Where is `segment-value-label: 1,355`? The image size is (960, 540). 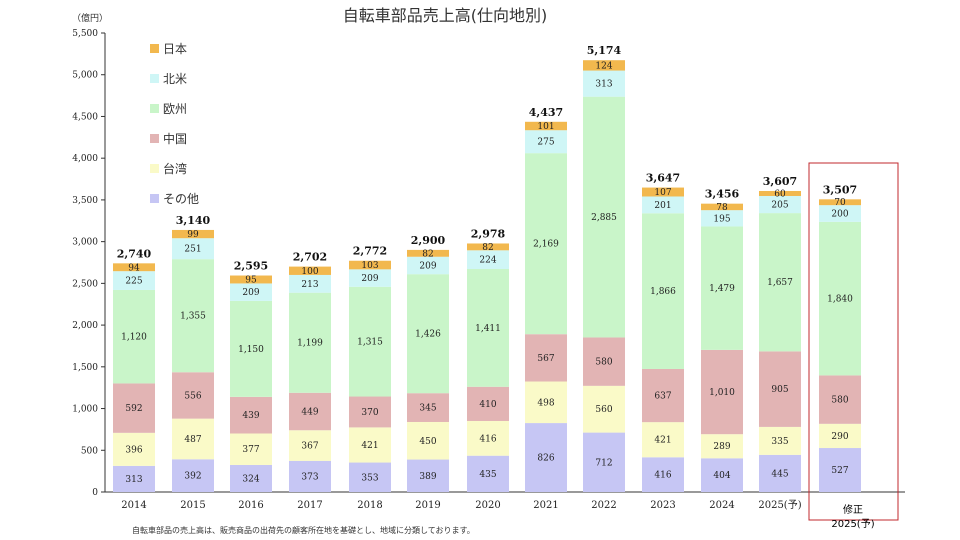
segment-value-label: 1,355 is located at coordinates (193, 317).